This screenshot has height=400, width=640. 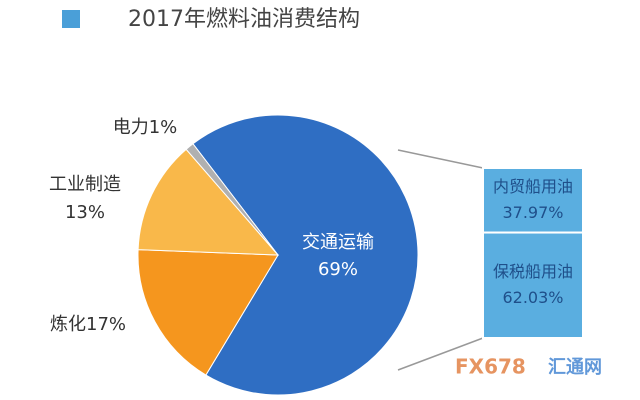 I want to click on bar-value-label: 37.97%, so click(x=532, y=212).